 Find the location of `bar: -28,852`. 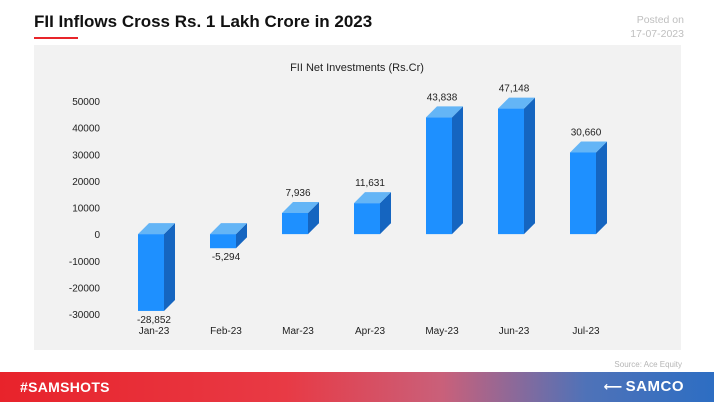

bar: -28,852 is located at coordinates (156, 274).